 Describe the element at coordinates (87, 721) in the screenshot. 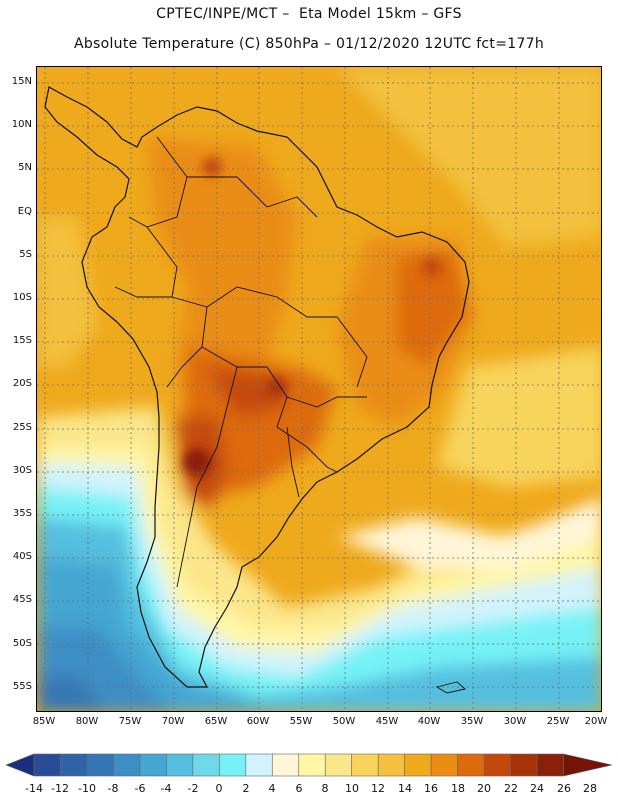

I see `lon-label: 80W` at that location.